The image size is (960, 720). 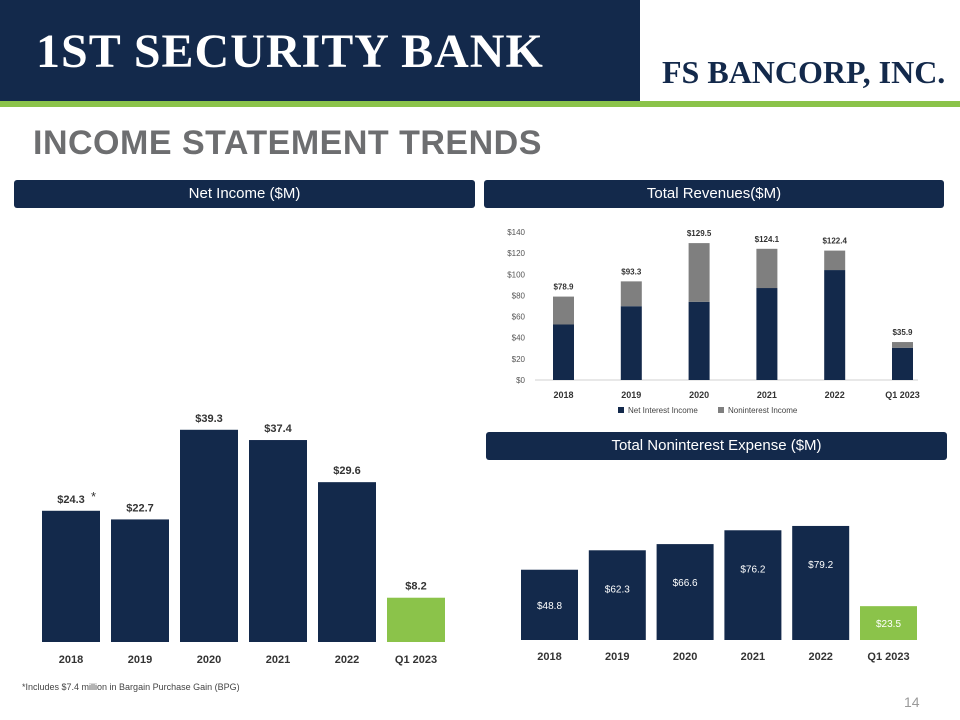 What do you see at coordinates (716, 446) in the screenshot?
I see `expense-chart-title: Total Noninterest Expense ($M)` at bounding box center [716, 446].